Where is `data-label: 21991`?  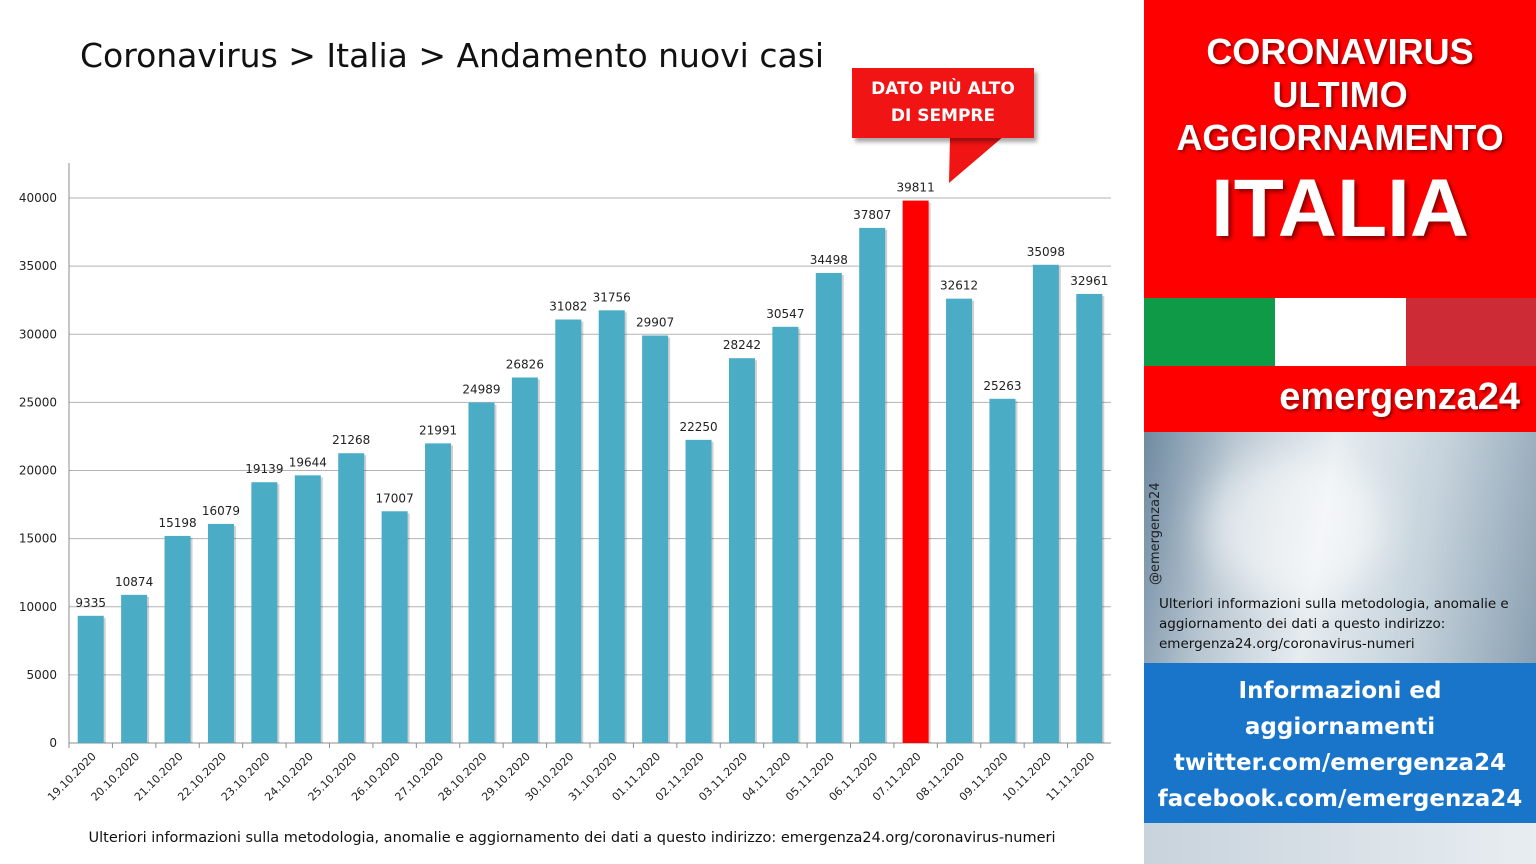
data-label: 21991 is located at coordinates (438, 430).